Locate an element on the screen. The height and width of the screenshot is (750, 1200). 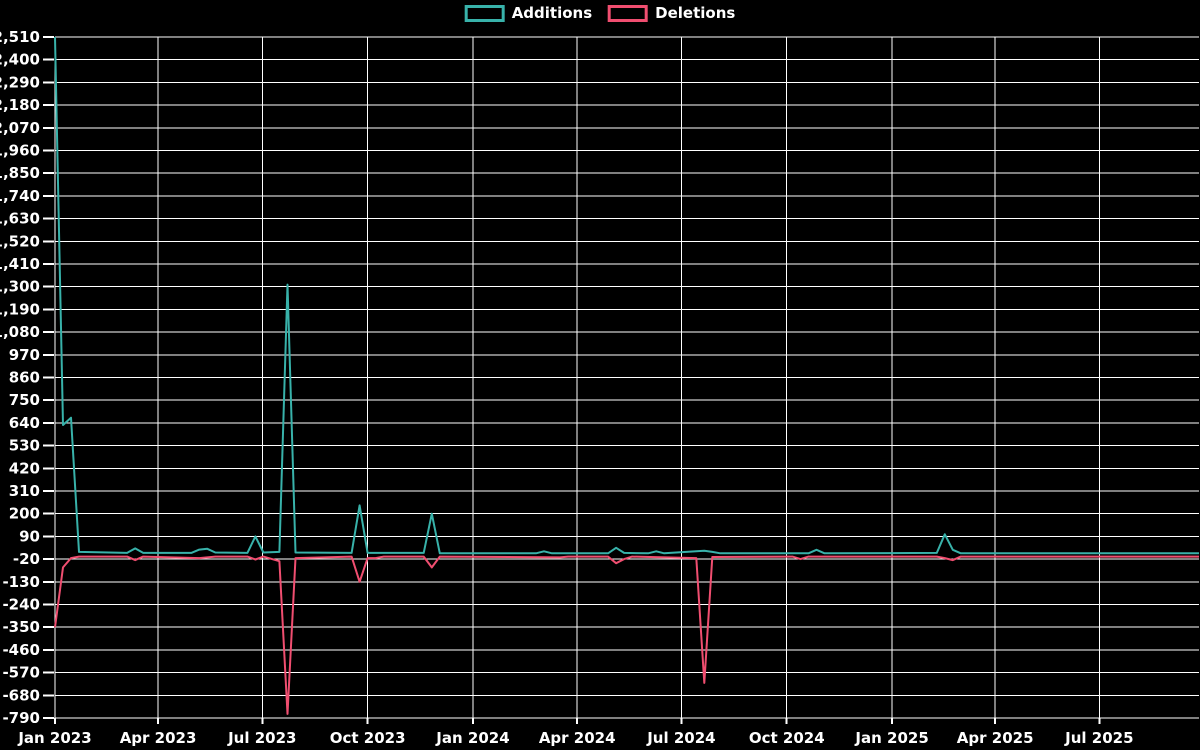
legend-label-additions: Additions is located at coordinates (552, 13).